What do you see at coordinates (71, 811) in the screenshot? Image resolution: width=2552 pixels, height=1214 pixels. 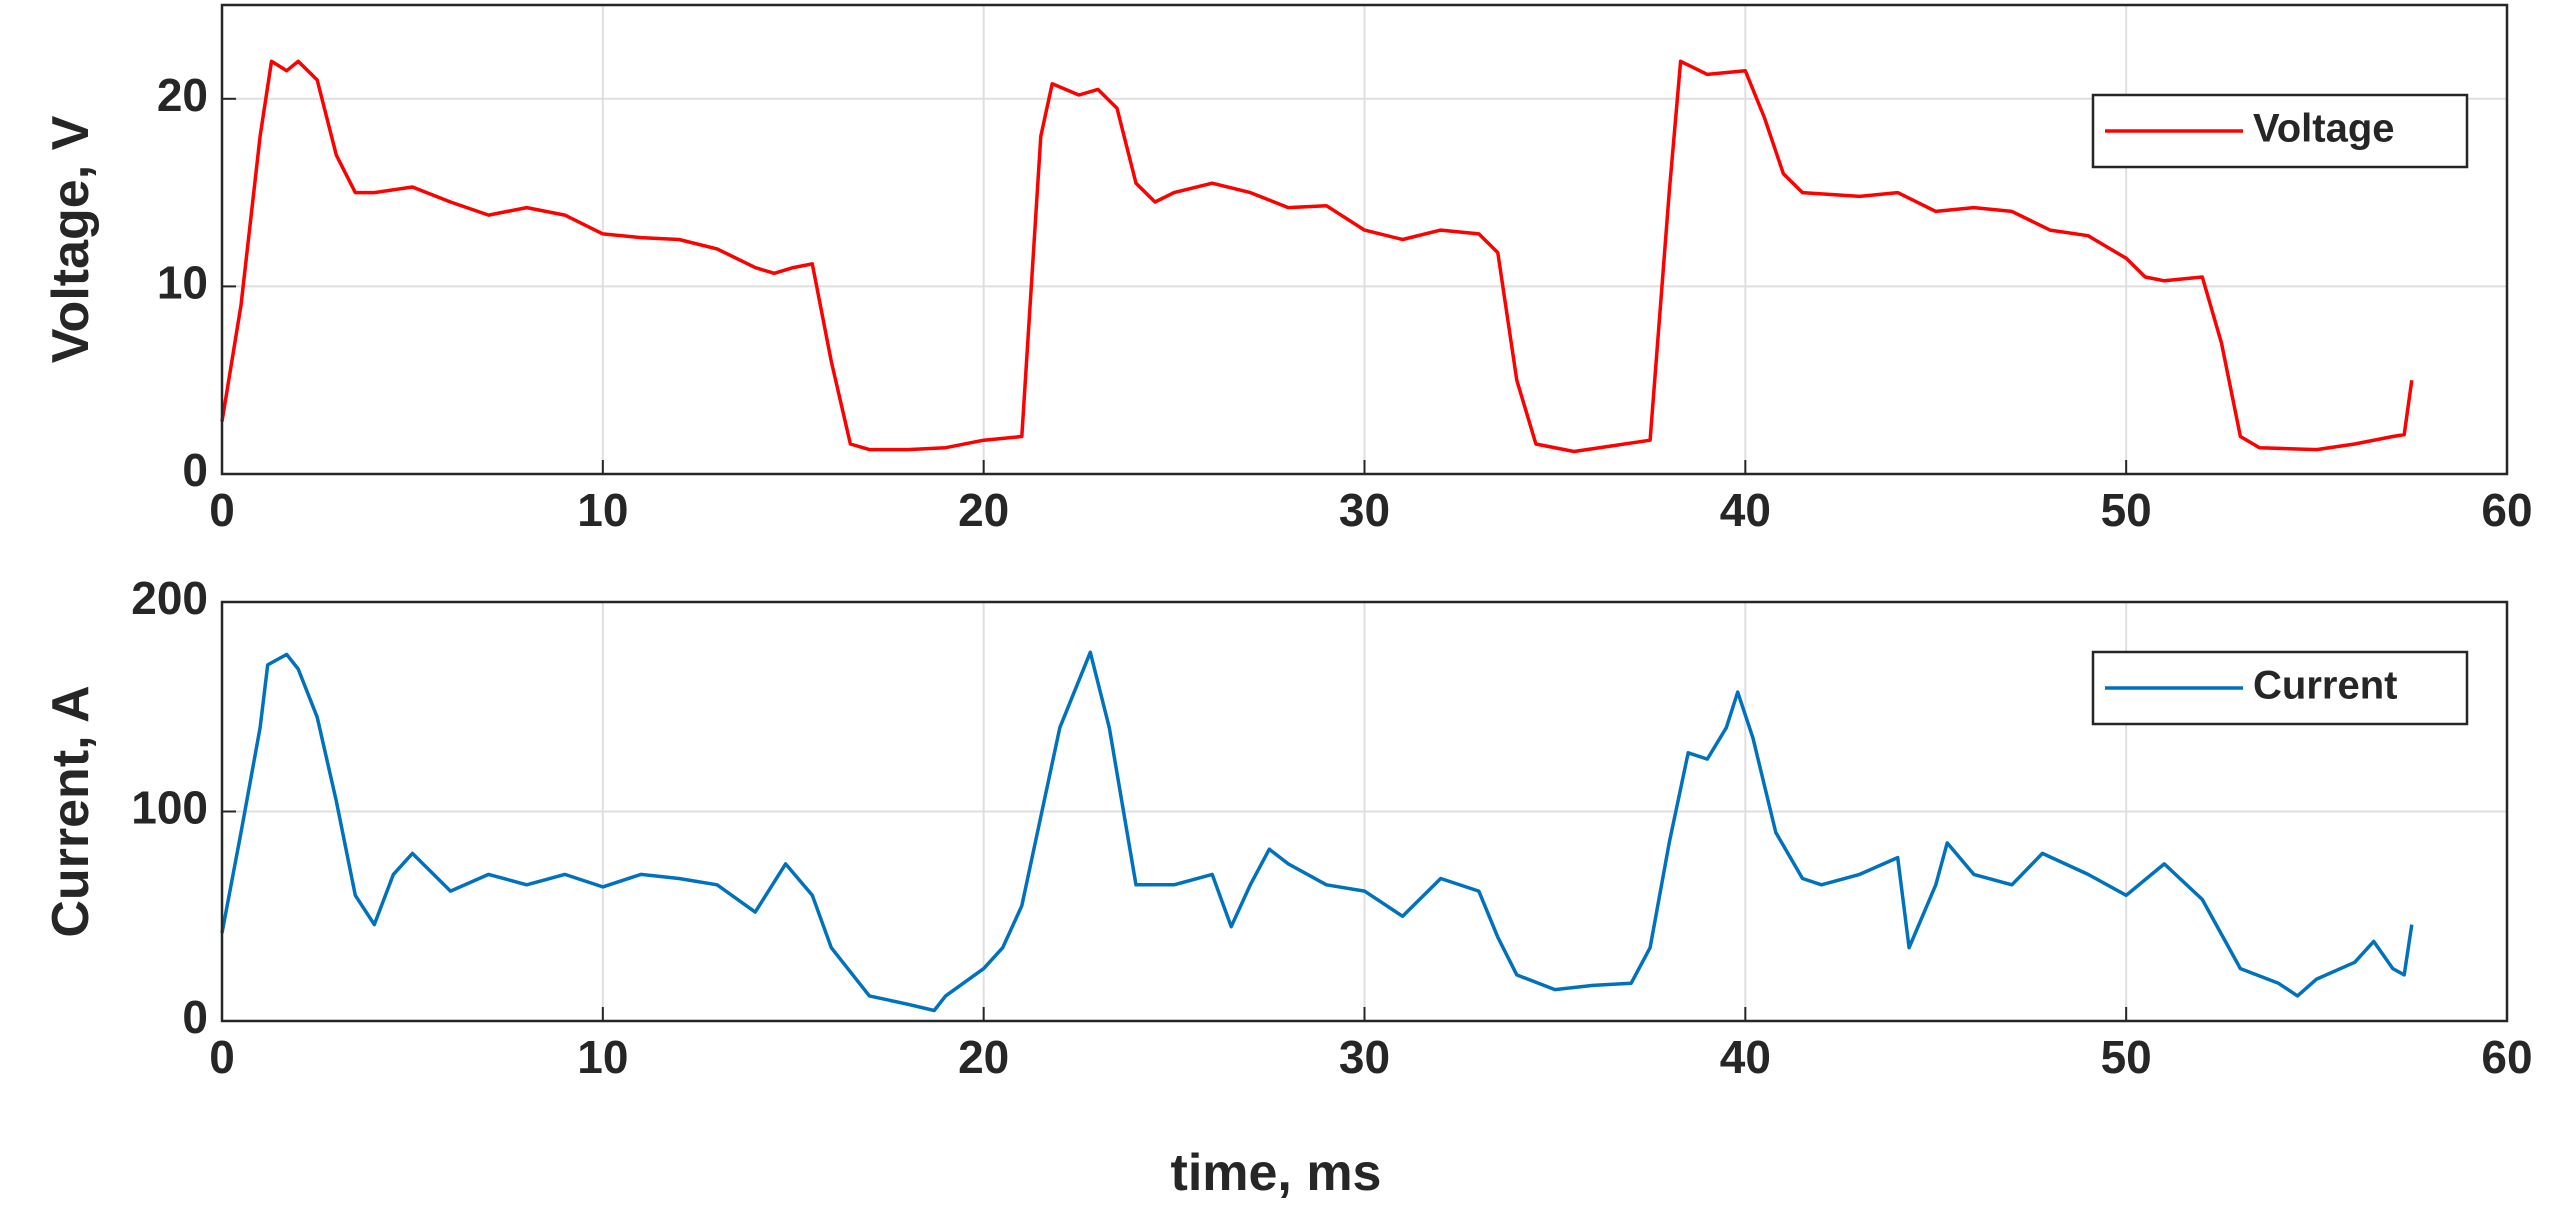 I see `y-axis-label: Current, A` at bounding box center [71, 811].